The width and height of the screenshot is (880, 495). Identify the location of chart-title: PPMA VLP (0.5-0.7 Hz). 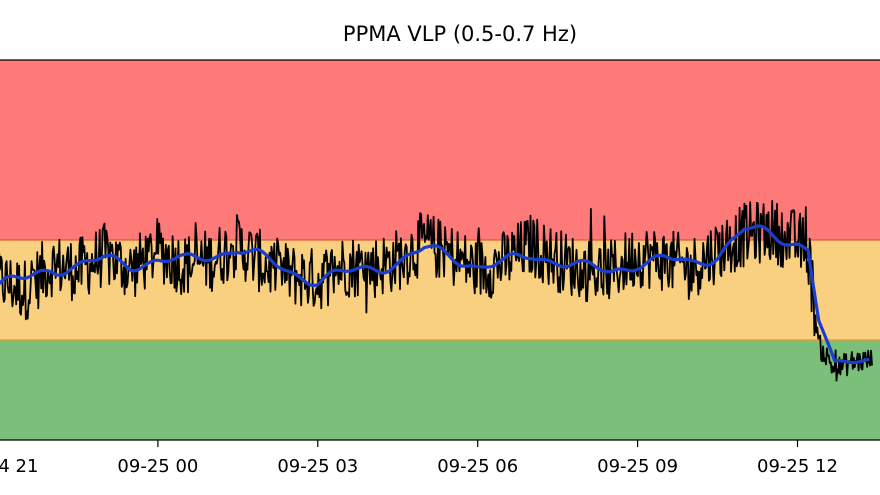
(460, 34).